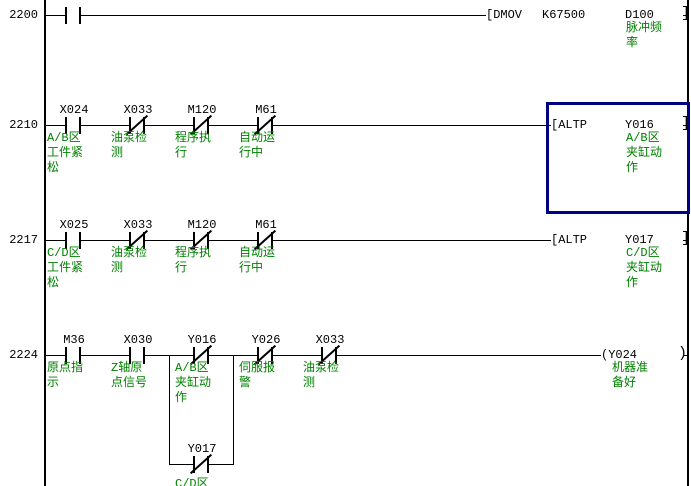 The image size is (691, 486). I want to click on device-comment: 点信号, so click(129, 383).